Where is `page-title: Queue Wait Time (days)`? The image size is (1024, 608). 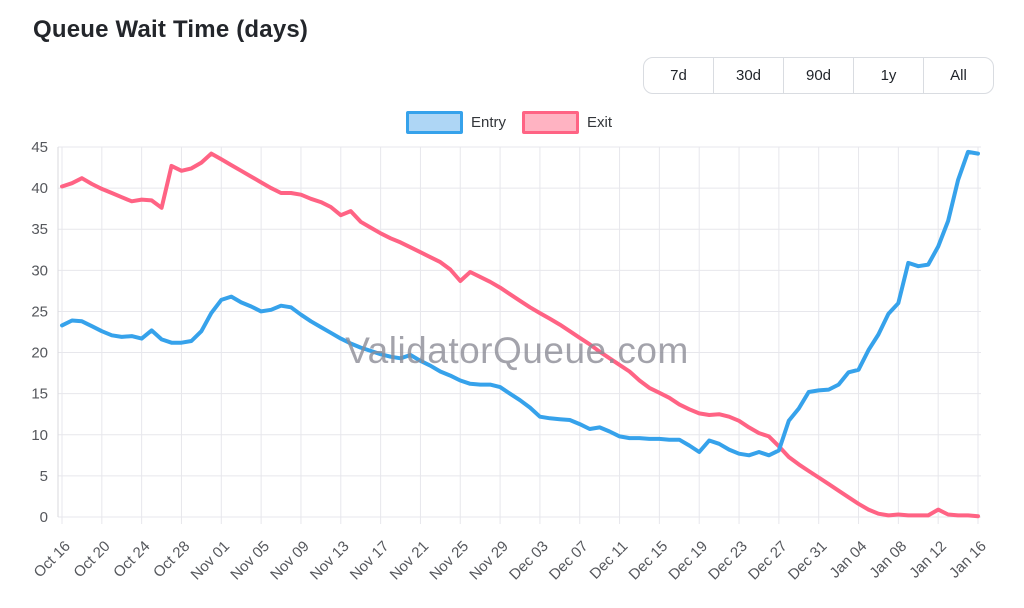 page-title: Queue Wait Time (days) is located at coordinates (171, 29).